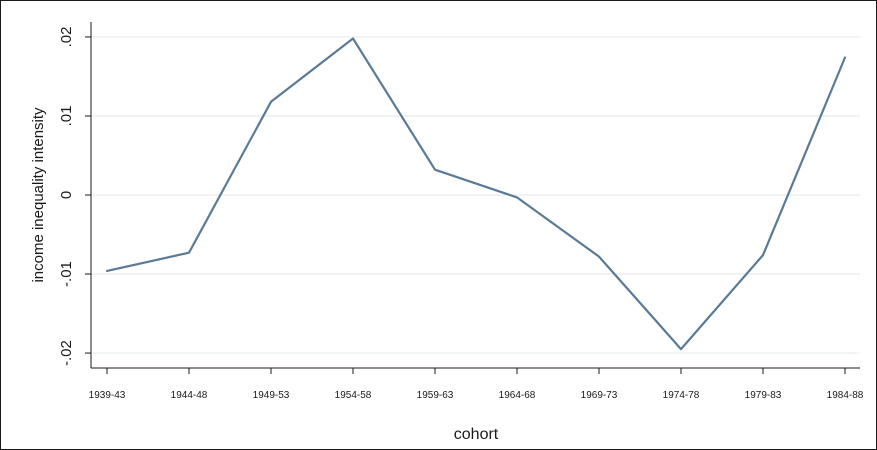 This screenshot has width=877, height=450. I want to click on x-tick-label: 1979-83, so click(763, 395).